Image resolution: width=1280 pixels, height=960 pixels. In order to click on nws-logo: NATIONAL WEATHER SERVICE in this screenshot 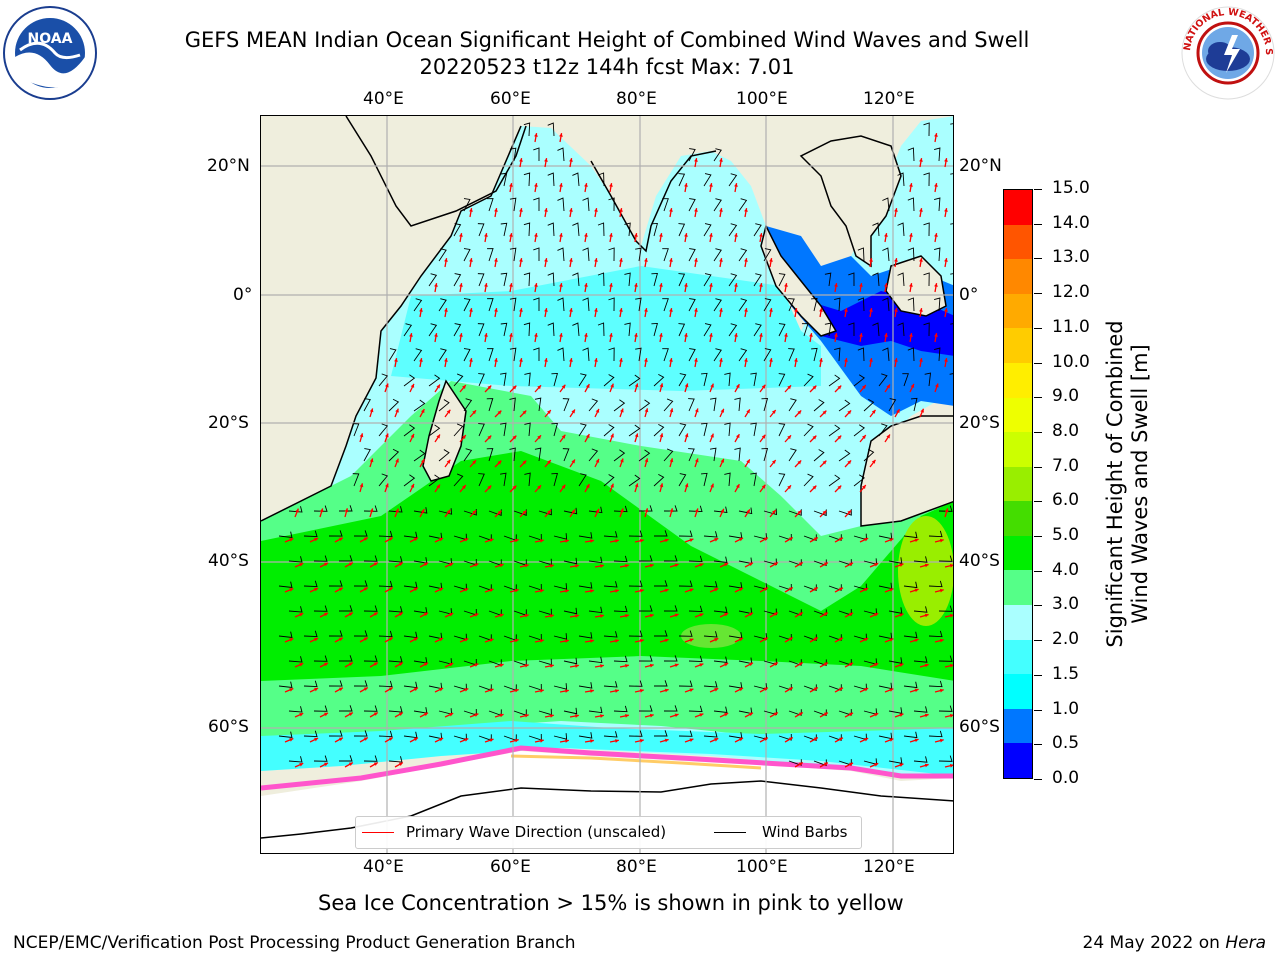, I will do `click(1226, 50)`.